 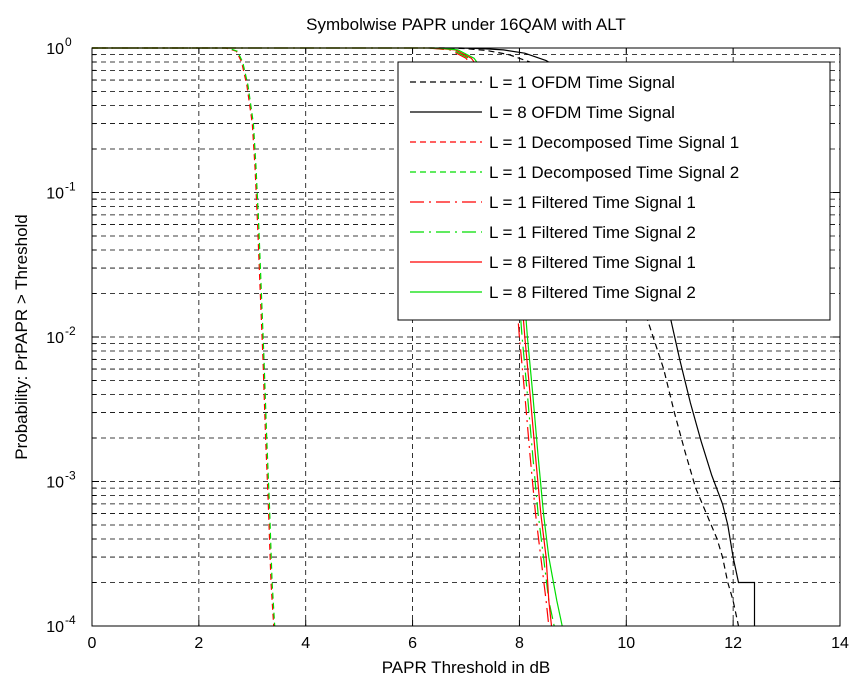 I want to click on y-tick-label-exponent: -2, so click(x=70, y=331).